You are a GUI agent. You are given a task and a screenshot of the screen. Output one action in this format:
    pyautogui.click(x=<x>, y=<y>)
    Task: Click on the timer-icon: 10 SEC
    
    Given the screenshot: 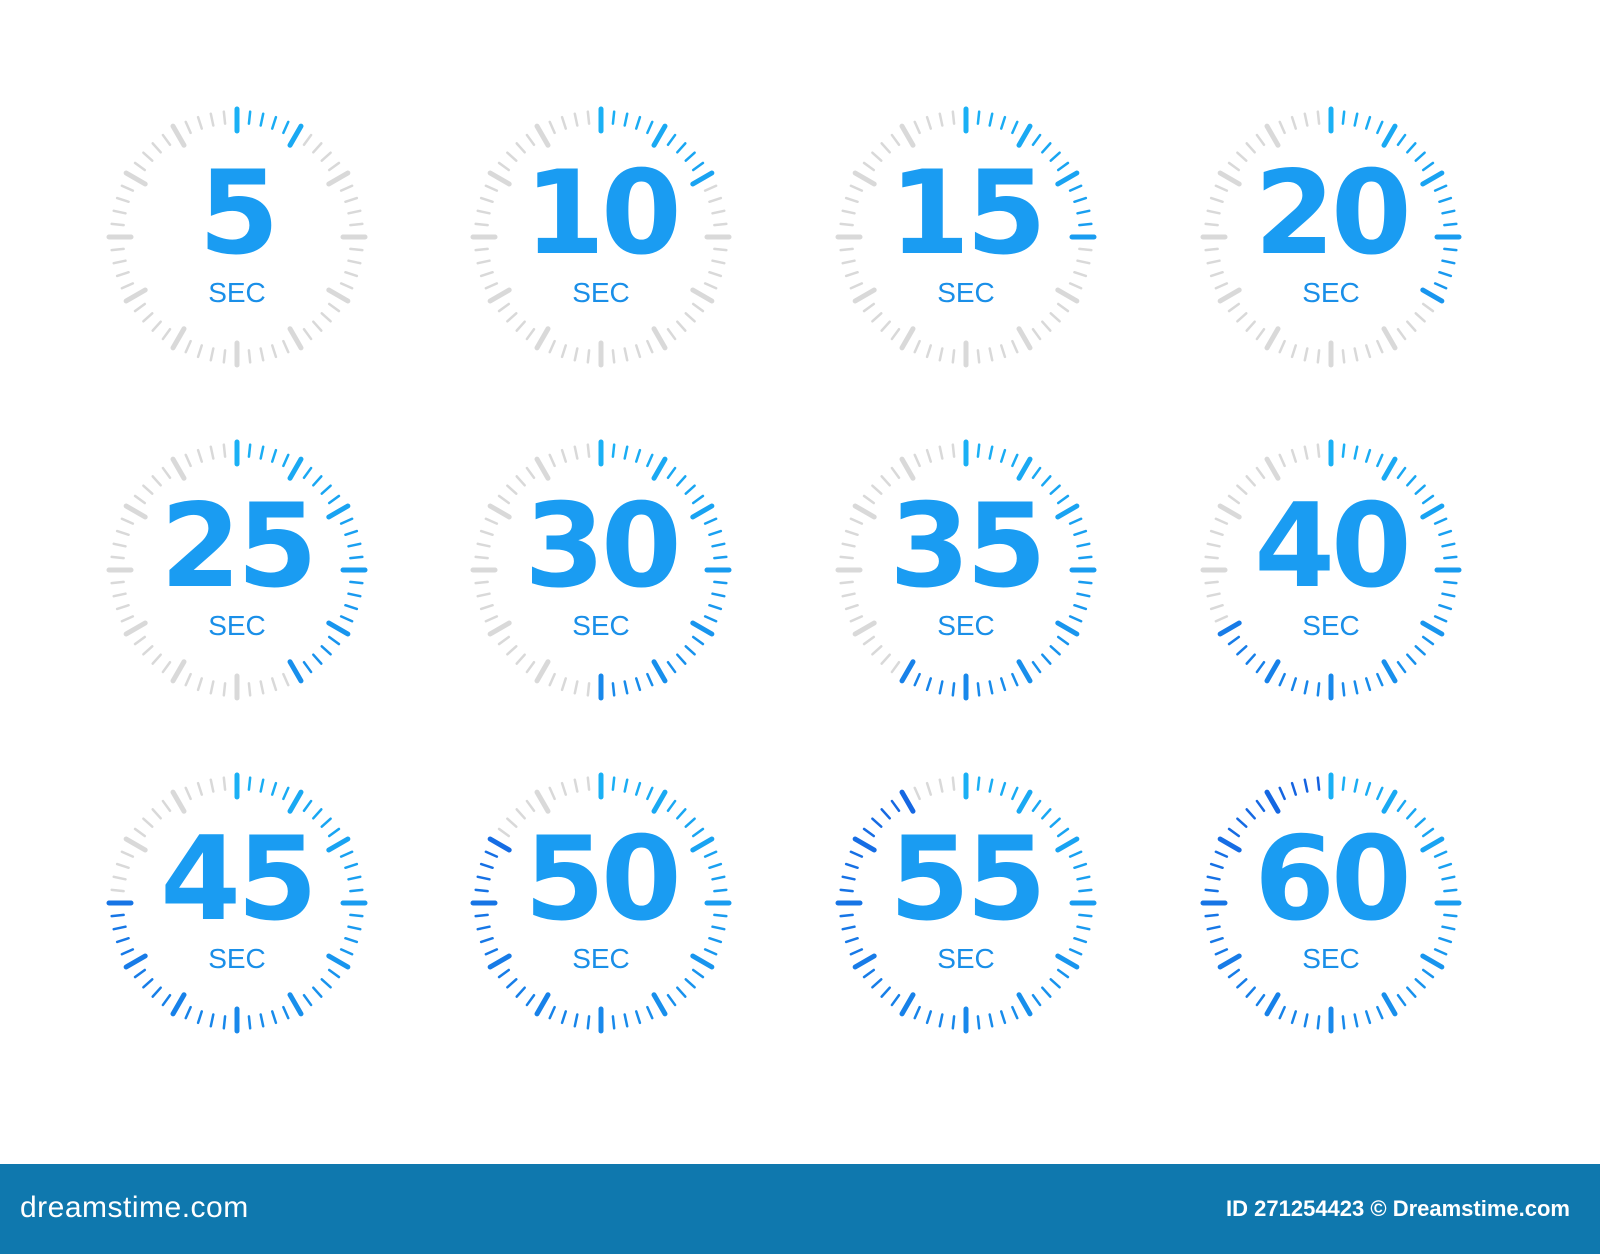 What is the action you would take?
    pyautogui.click(x=601, y=237)
    